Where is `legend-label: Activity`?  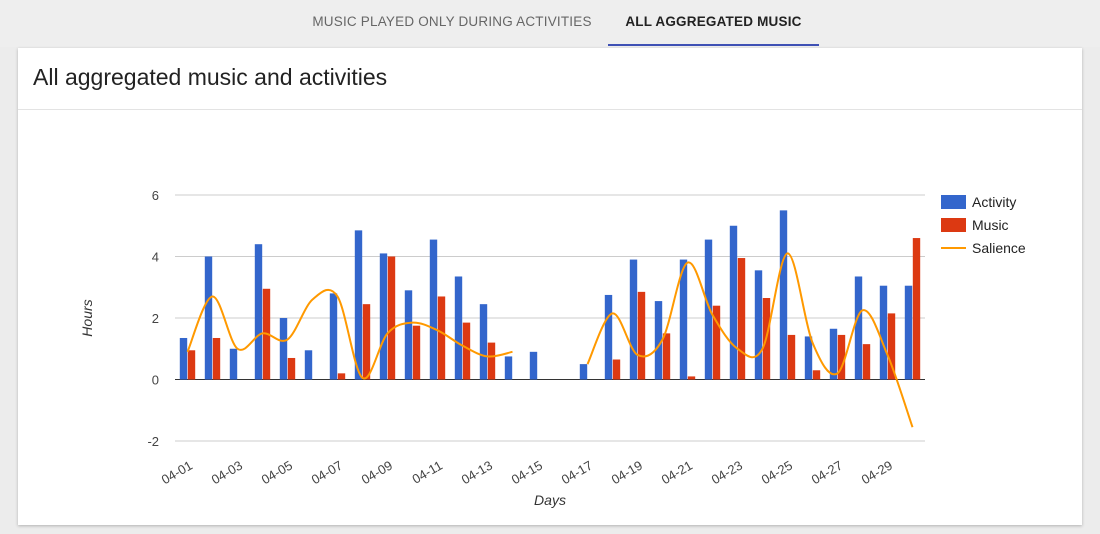 legend-label: Activity is located at coordinates (994, 202).